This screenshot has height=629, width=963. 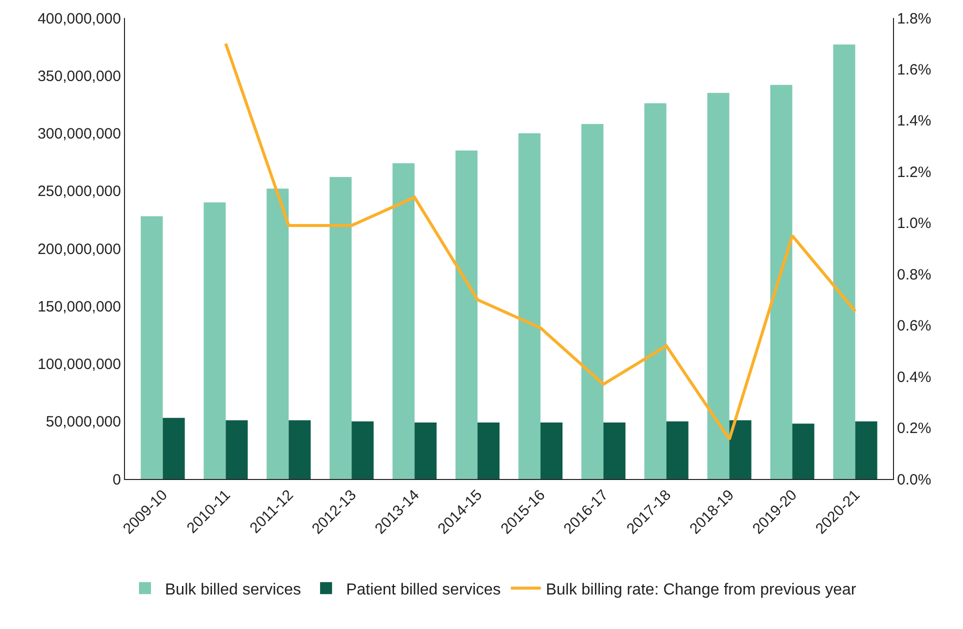 I want to click on legend-label: Patient billed services, so click(x=423, y=589).